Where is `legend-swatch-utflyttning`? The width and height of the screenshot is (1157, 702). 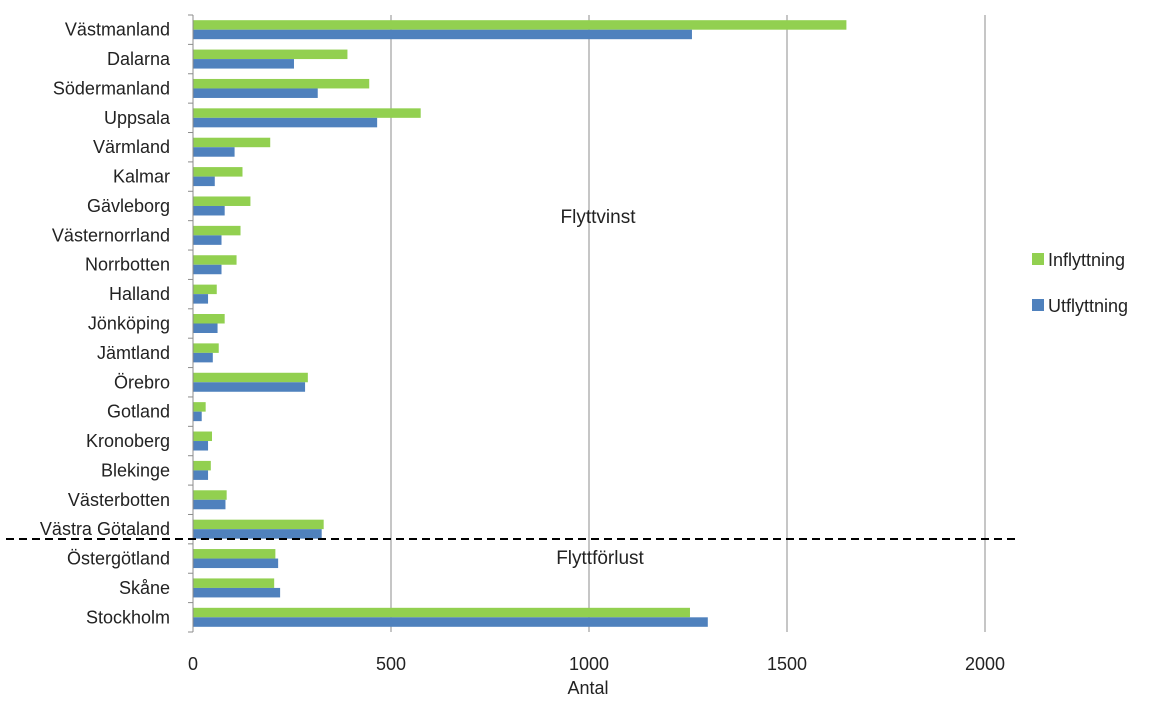 legend-swatch-utflyttning is located at coordinates (1038, 305).